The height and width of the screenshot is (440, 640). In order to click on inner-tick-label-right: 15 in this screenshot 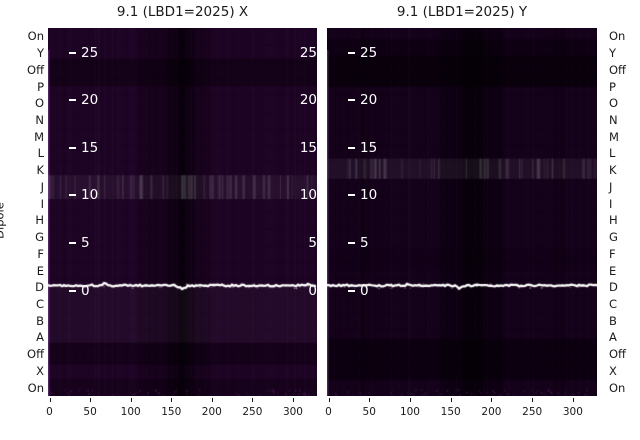, I will do `click(308, 147)`.